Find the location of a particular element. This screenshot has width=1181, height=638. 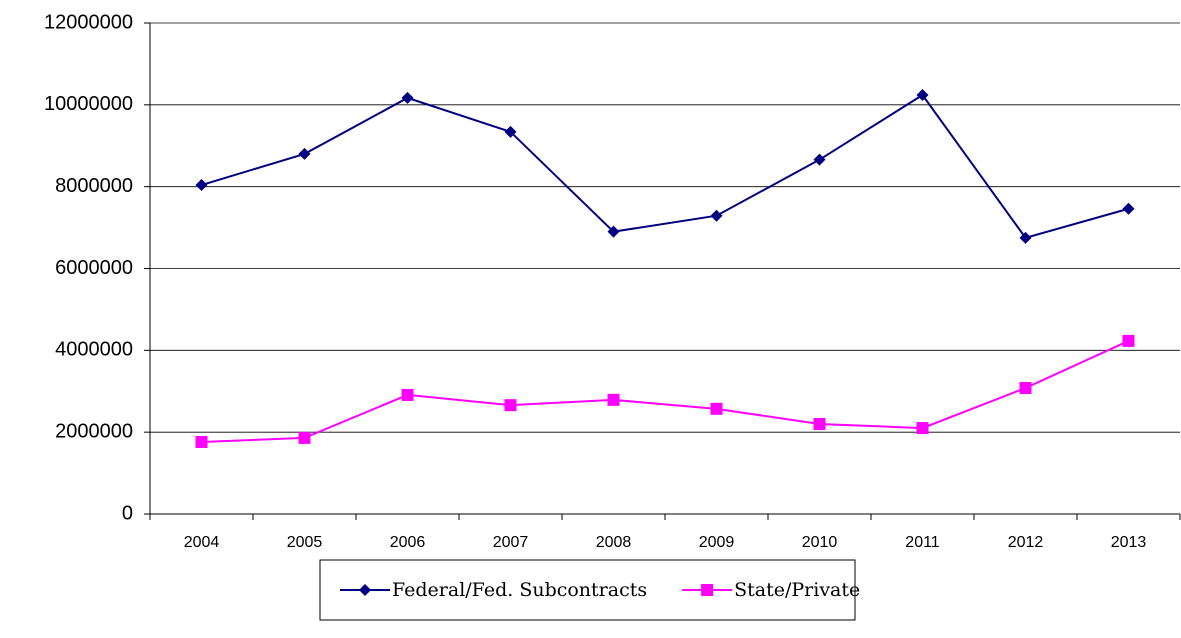

y-tick-label: 6000000 is located at coordinates (94, 268).